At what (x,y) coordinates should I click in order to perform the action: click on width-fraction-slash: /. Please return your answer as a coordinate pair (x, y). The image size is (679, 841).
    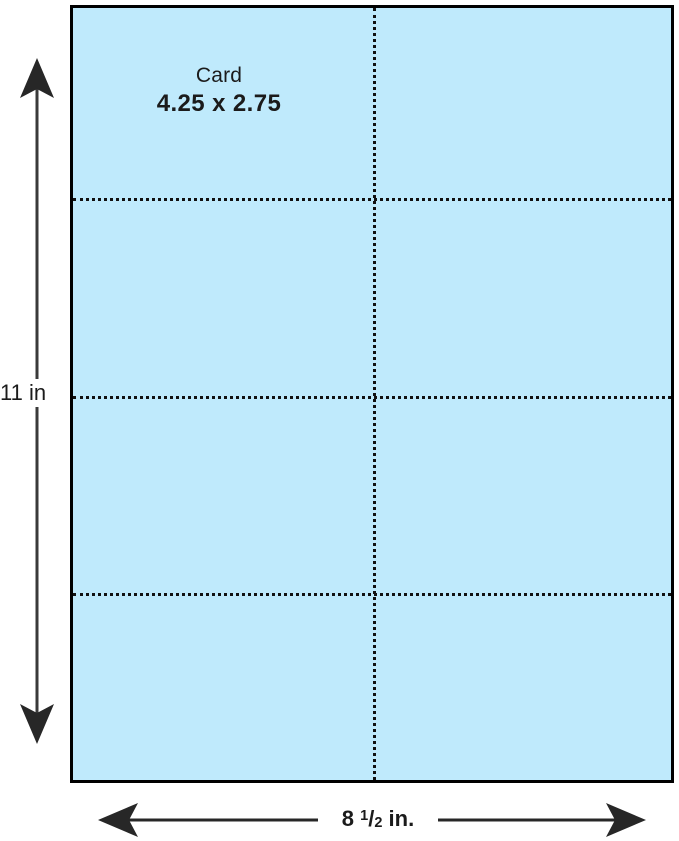
    Looking at the image, I should click on (371, 818).